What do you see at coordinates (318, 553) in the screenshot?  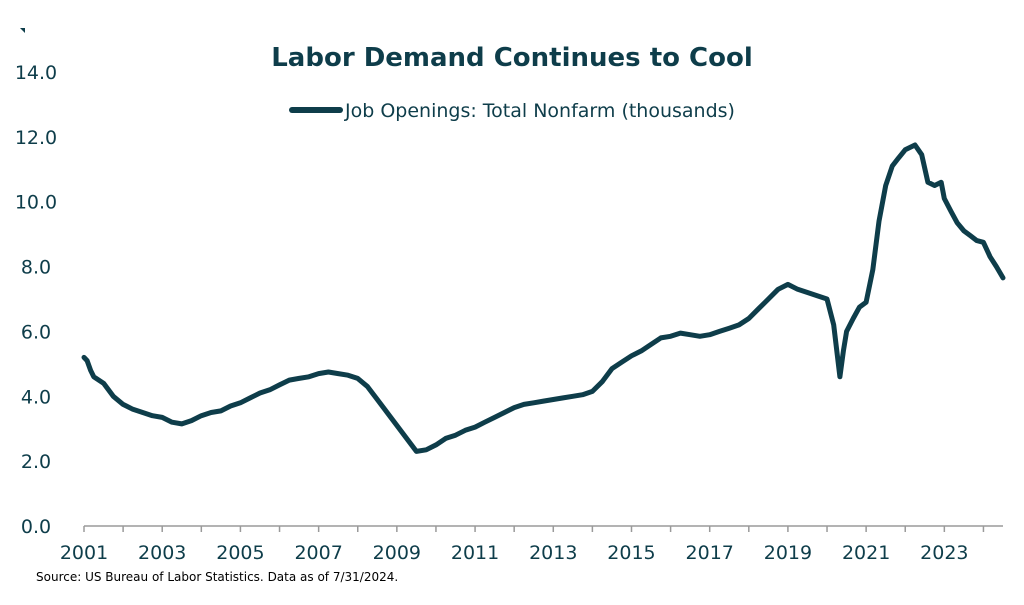 I see `x-tick-label: 2007` at bounding box center [318, 553].